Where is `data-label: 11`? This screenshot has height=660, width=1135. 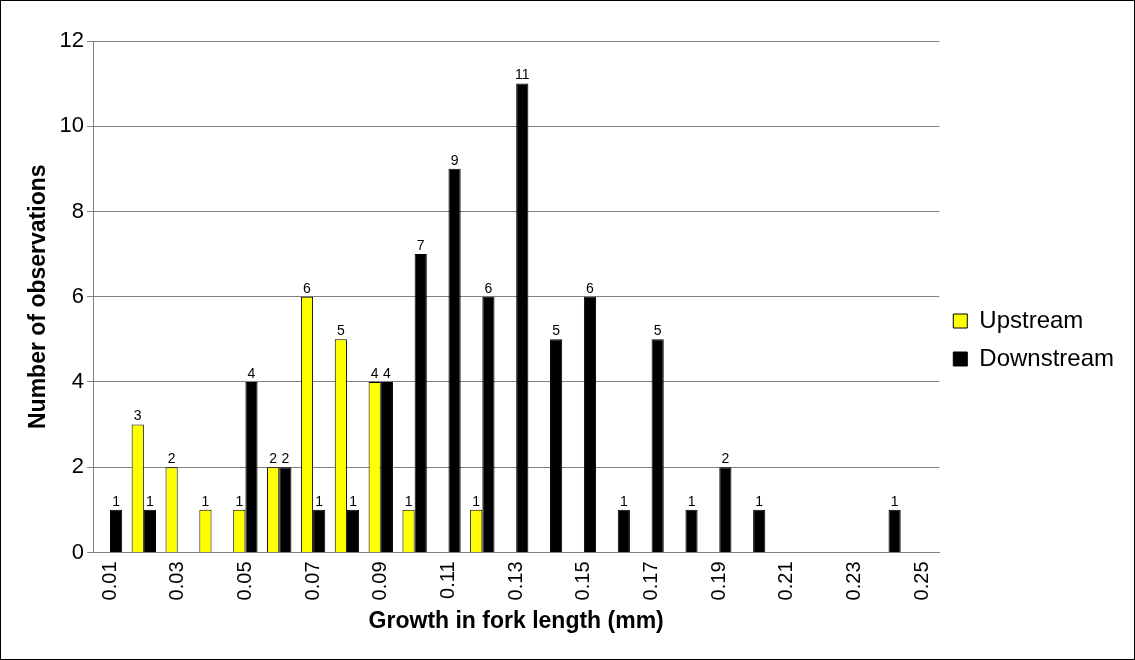 data-label: 11 is located at coordinates (522, 74).